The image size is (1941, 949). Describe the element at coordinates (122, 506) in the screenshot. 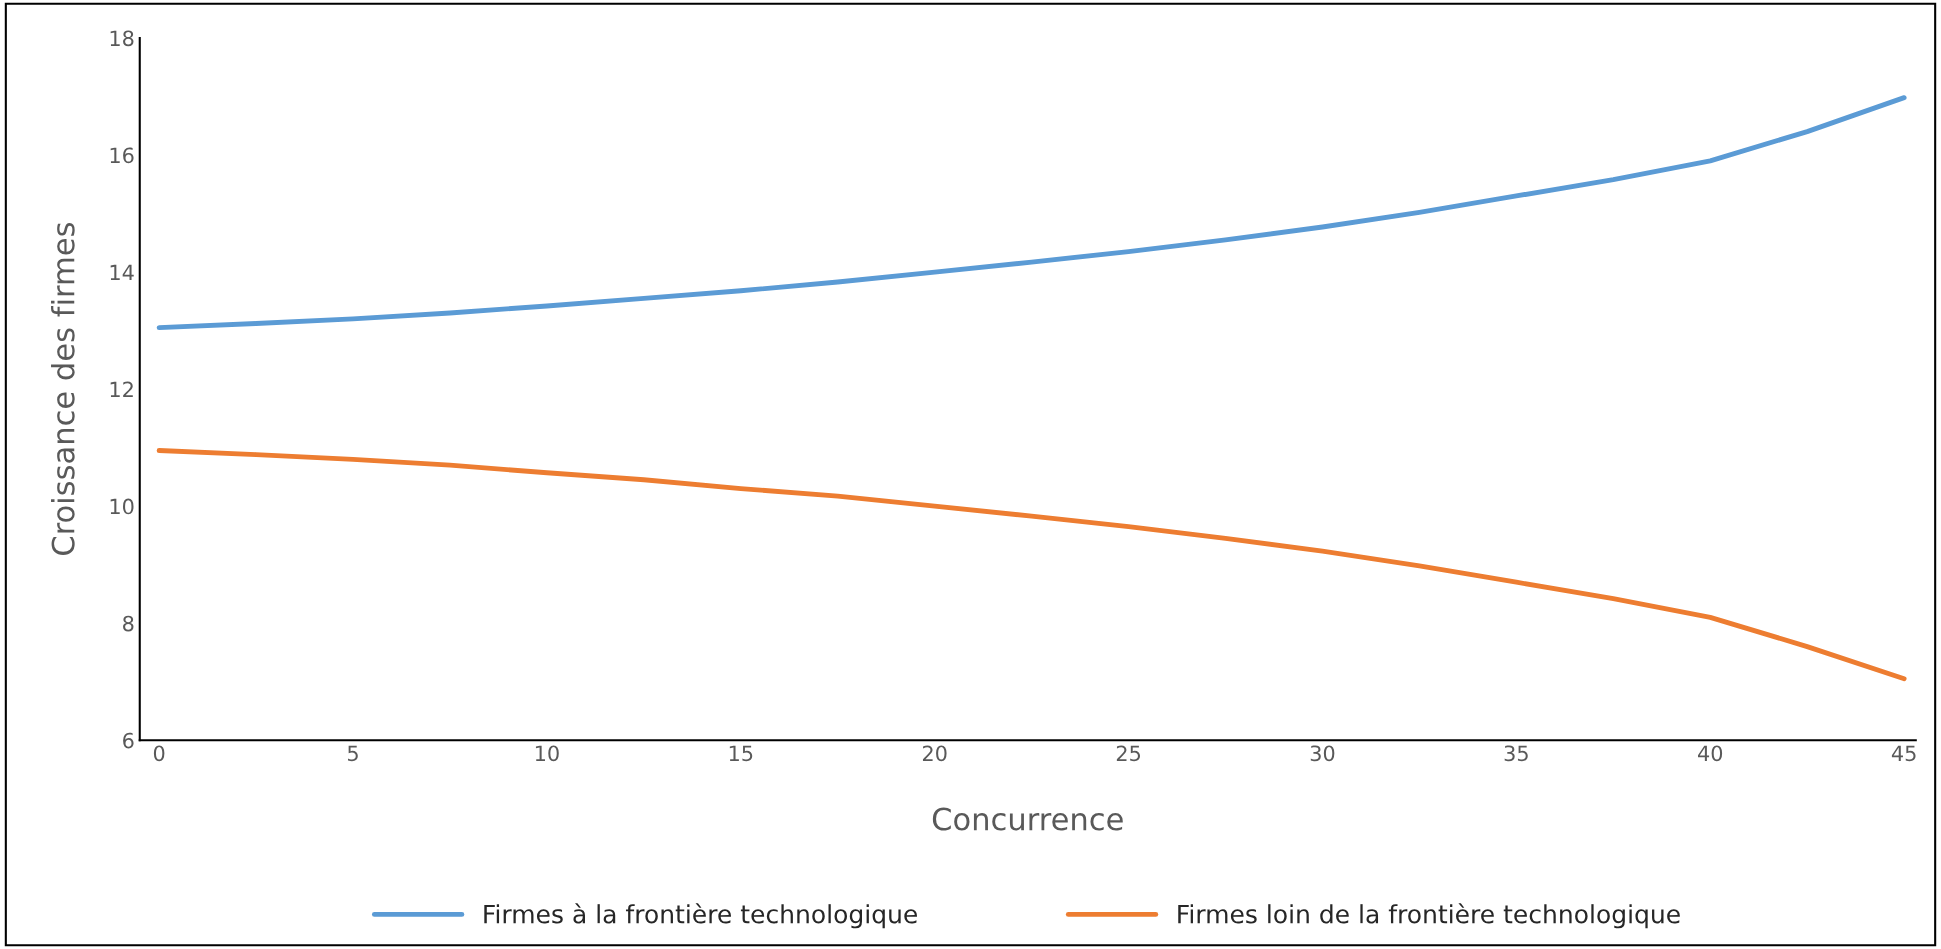

I see `y-tick-label: 10` at that location.